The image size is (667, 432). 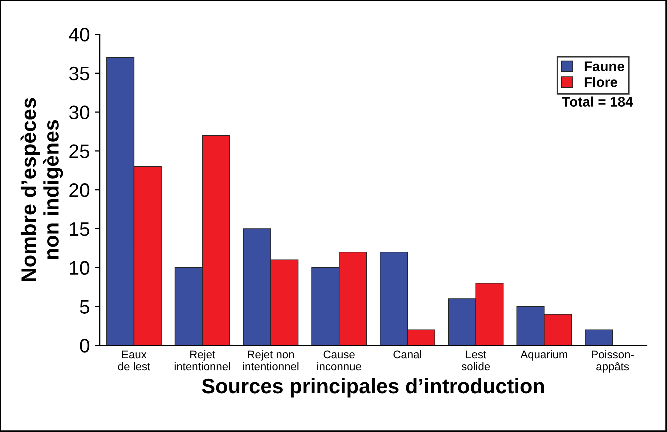 I want to click on x-axis-title: Sources principales d’introduction, so click(x=373, y=388).